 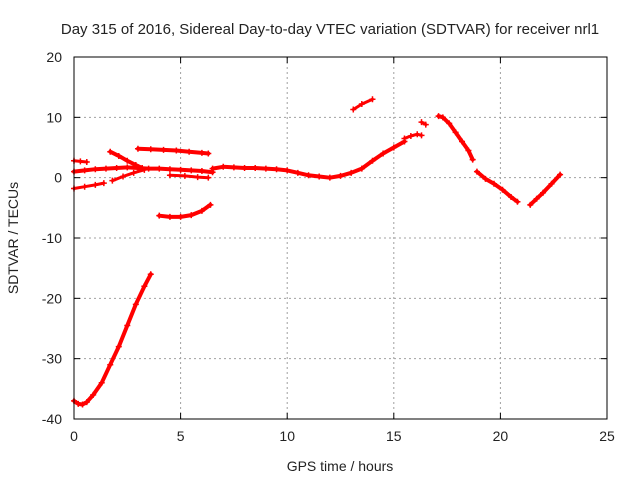 What do you see at coordinates (181, 436) in the screenshot?
I see `x-tick-label: 5` at bounding box center [181, 436].